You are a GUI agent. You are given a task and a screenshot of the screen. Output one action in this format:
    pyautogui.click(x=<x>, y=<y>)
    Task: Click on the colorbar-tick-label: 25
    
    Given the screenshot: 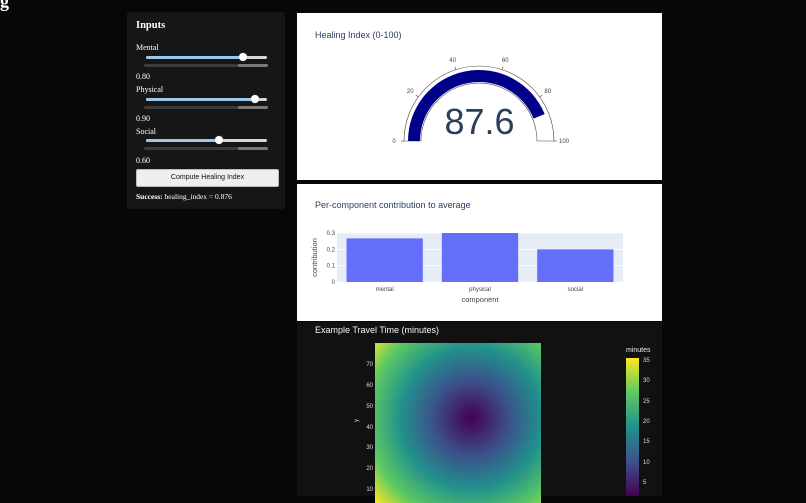 What is the action you would take?
    pyautogui.click(x=646, y=401)
    